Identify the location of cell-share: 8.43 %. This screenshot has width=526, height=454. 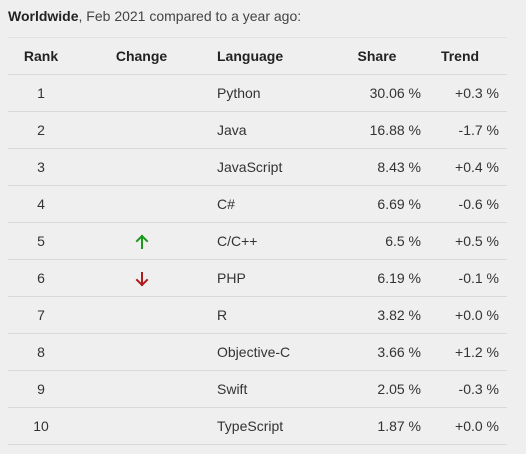
(377, 167).